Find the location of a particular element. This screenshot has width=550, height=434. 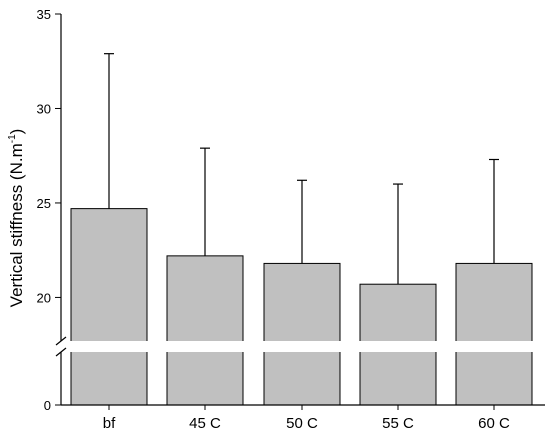

x-tick-label-3: 55 C is located at coordinates (398, 423).